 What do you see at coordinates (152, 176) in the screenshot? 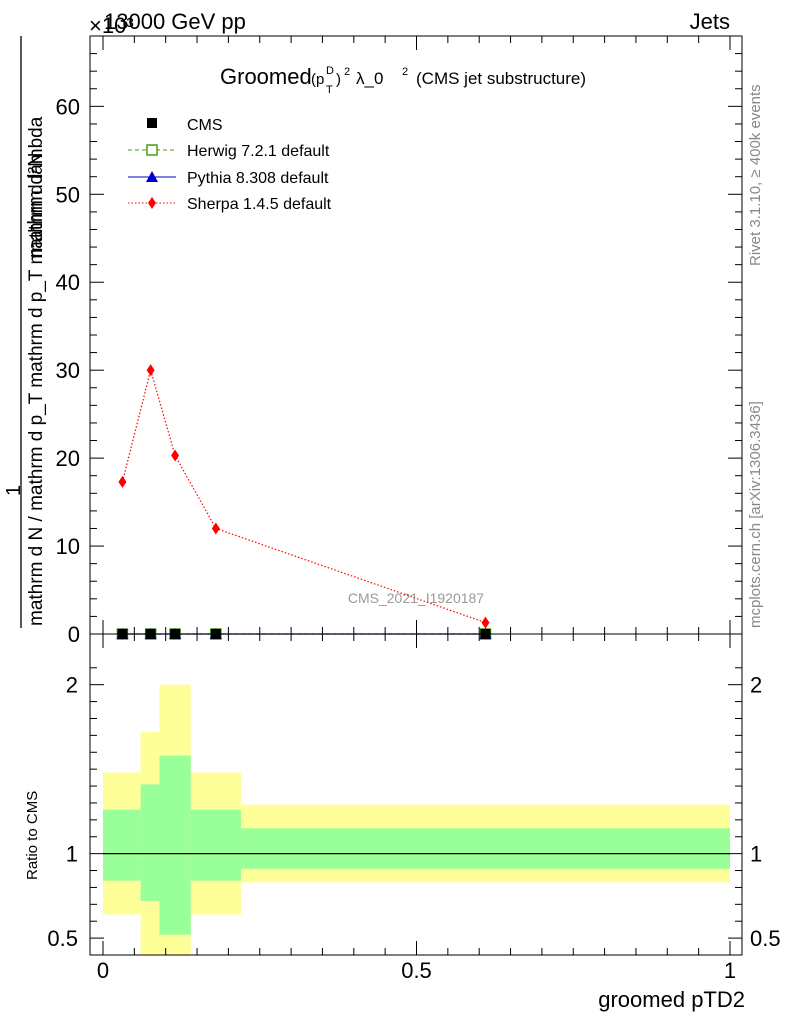
I see `legend-marker-pythia` at bounding box center [152, 176].